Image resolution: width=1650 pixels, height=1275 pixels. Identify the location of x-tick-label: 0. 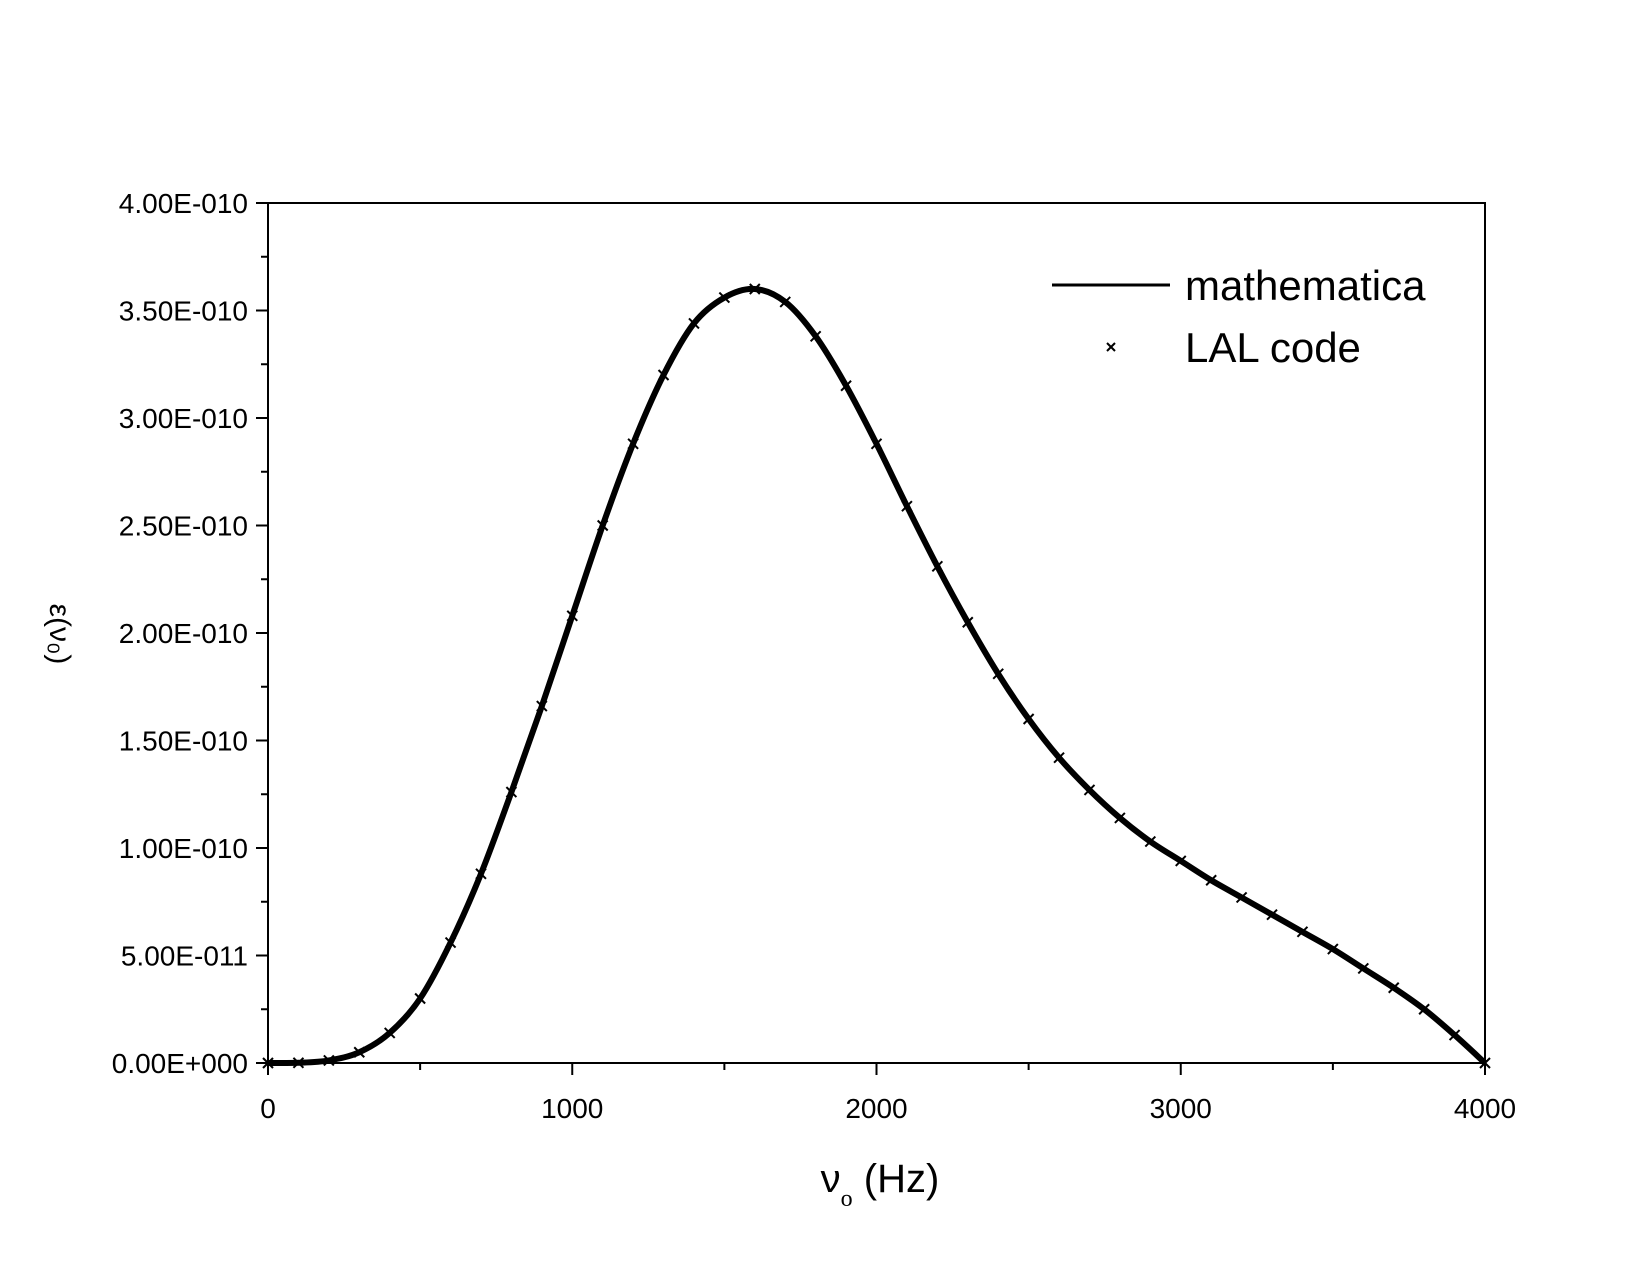
(268, 1108).